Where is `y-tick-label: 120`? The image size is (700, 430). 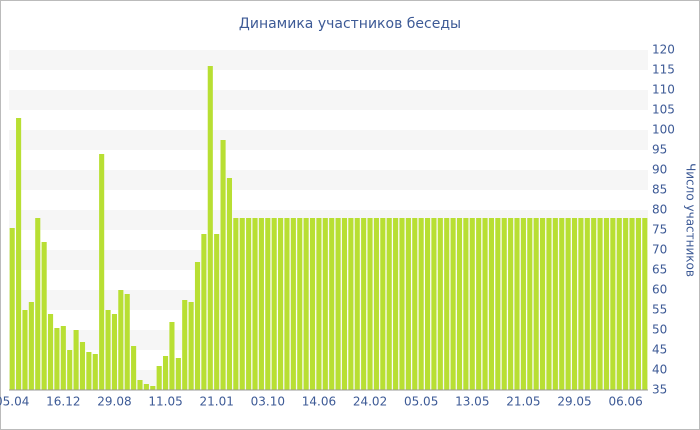
y-tick-label: 120 is located at coordinates (663, 50).